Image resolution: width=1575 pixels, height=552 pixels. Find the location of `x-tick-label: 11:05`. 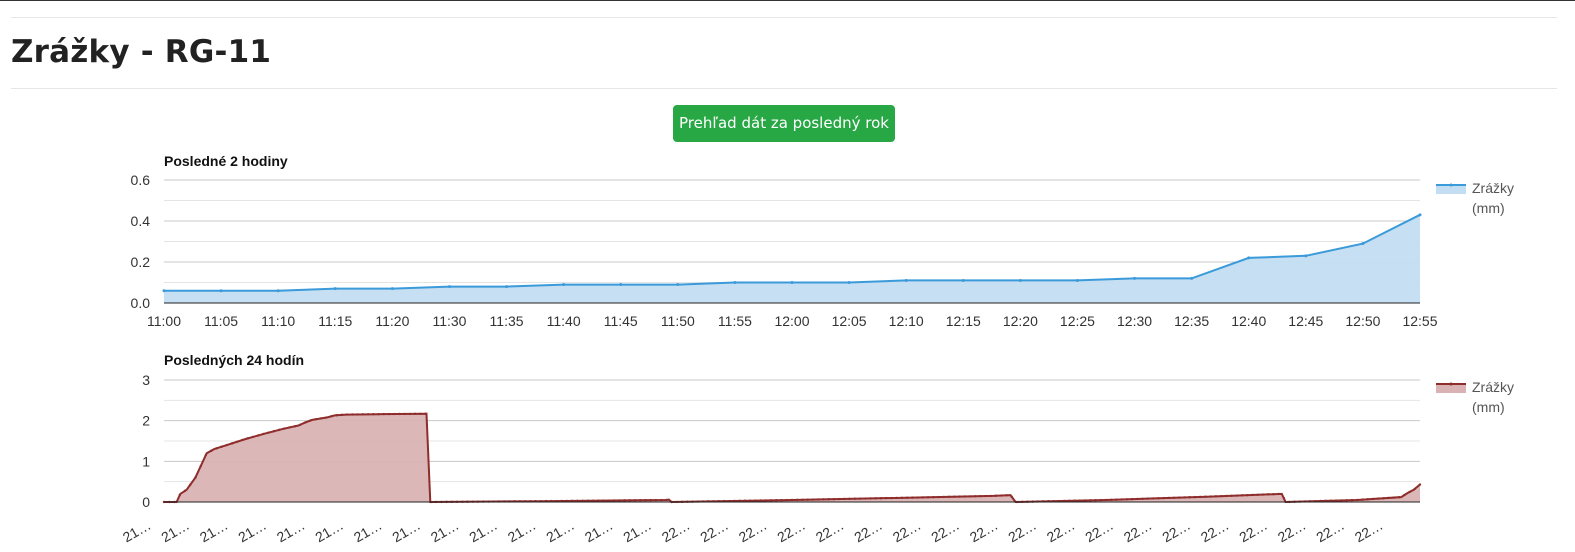

x-tick-label: 11:05 is located at coordinates (221, 321).